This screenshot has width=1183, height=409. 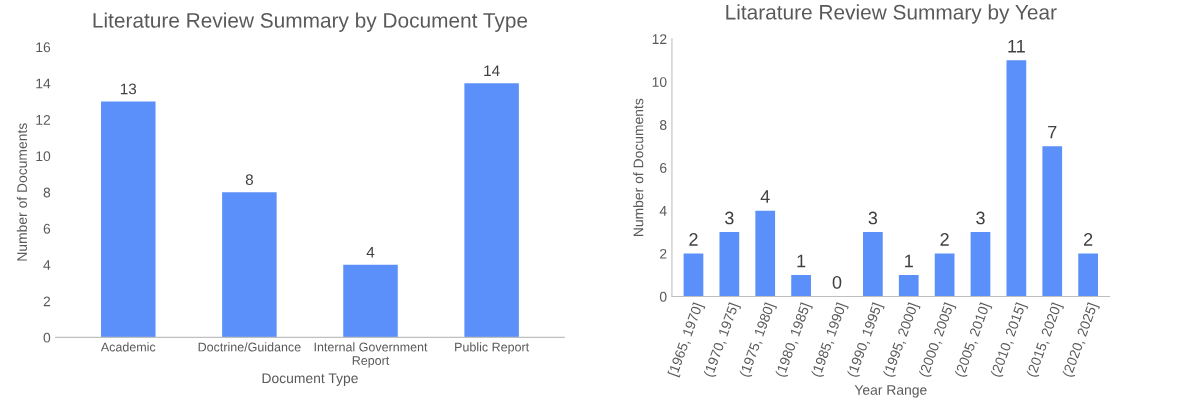 What do you see at coordinates (1052, 132) in the screenshot?
I see `data-label: 7` at bounding box center [1052, 132].